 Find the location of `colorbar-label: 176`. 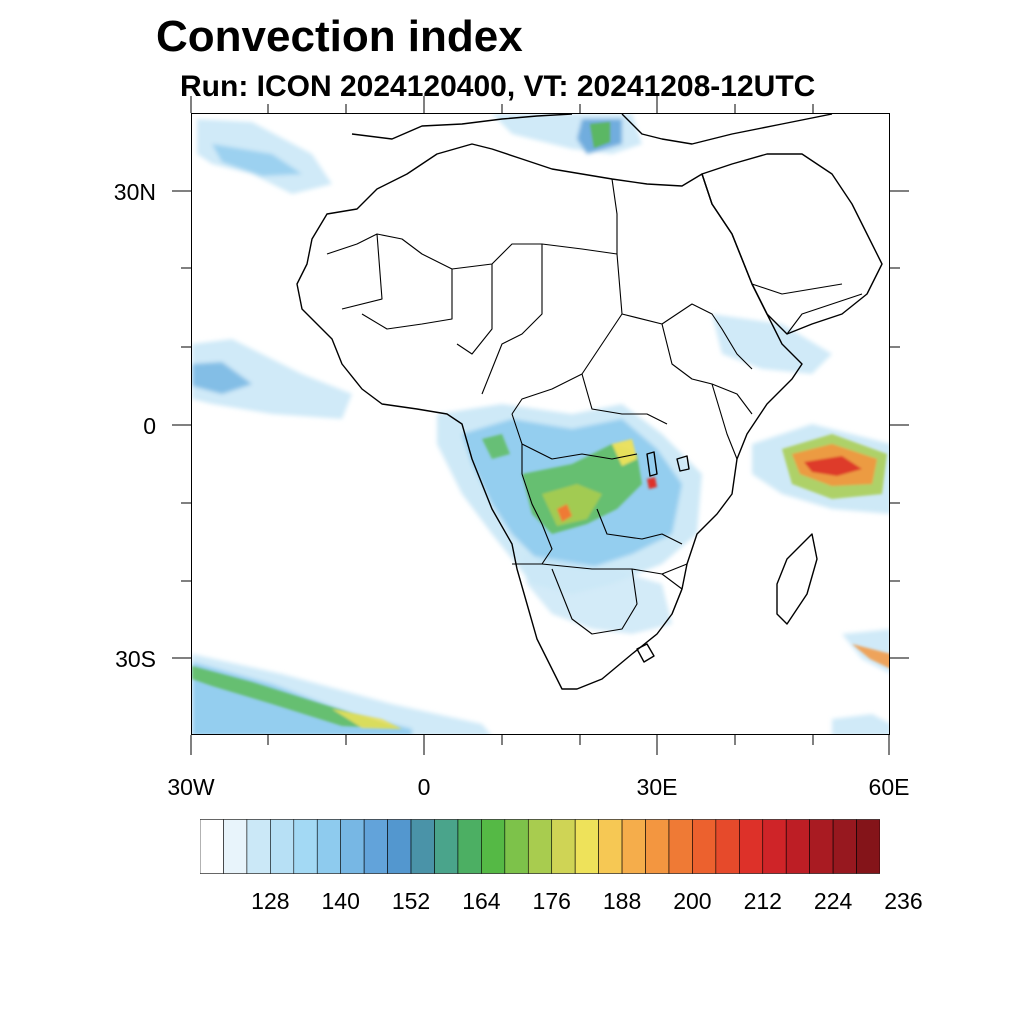

colorbar-label: 176 is located at coordinates (551, 901).